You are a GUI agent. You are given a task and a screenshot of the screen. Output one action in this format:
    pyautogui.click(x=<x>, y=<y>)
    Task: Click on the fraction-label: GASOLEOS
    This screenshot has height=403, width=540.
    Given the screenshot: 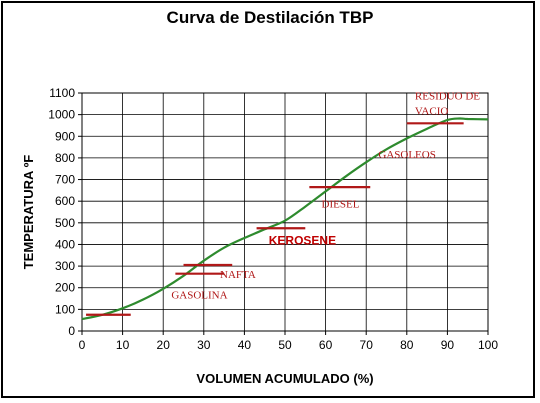 What is the action you would take?
    pyautogui.click(x=406, y=155)
    